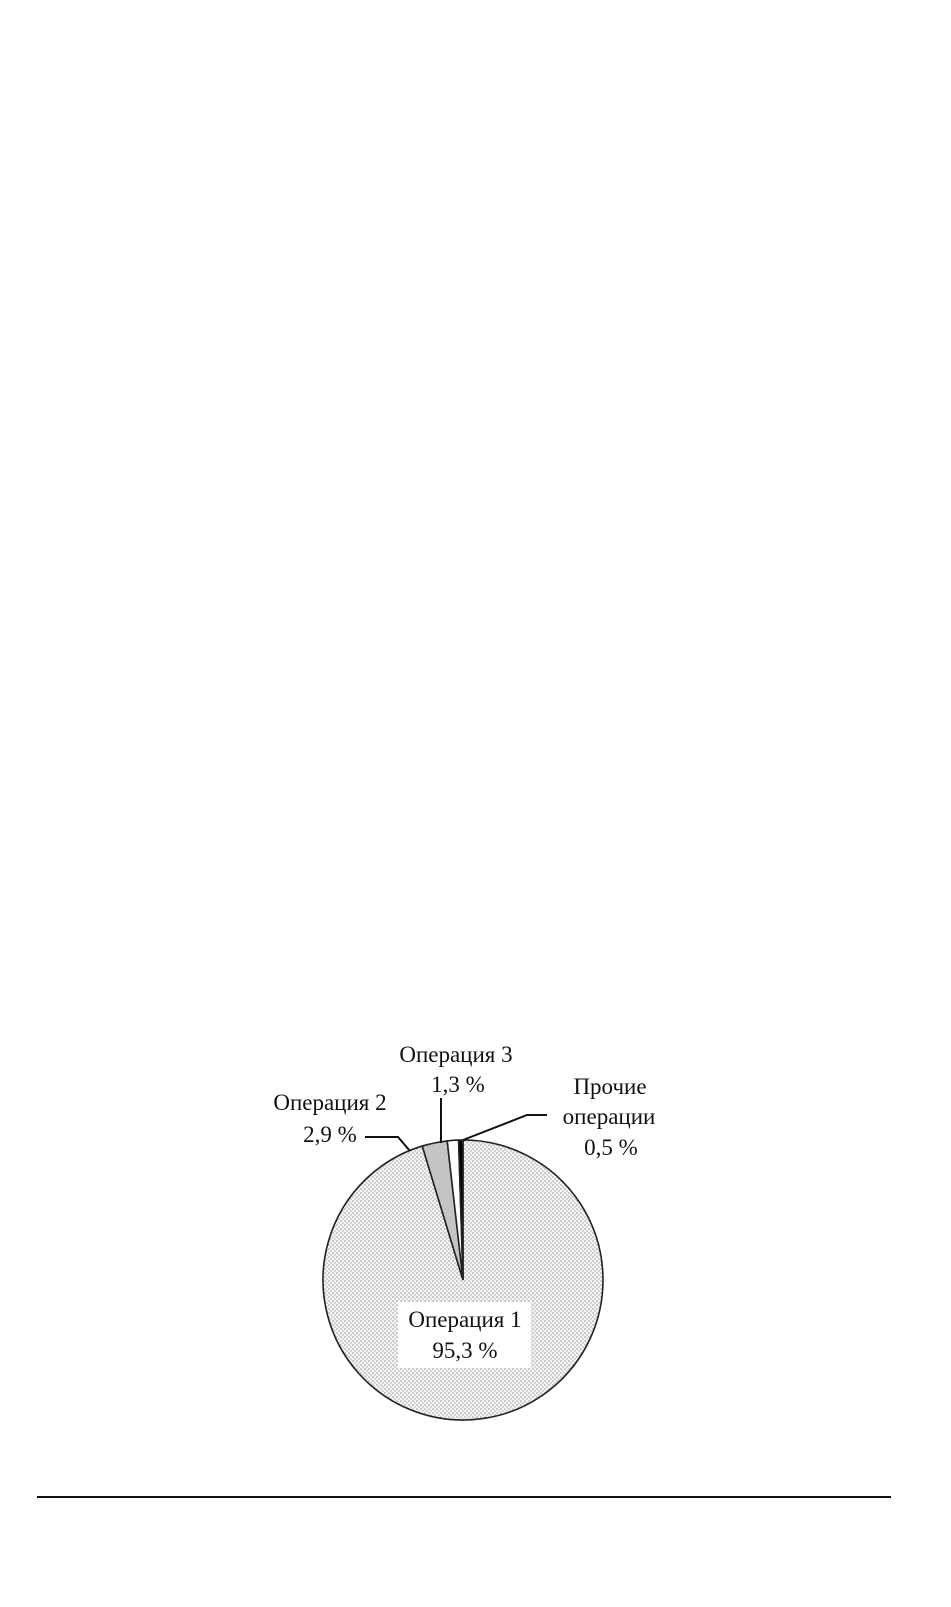  I want to click on label-operation-1-value: 95,3 %, so click(464, 1350).